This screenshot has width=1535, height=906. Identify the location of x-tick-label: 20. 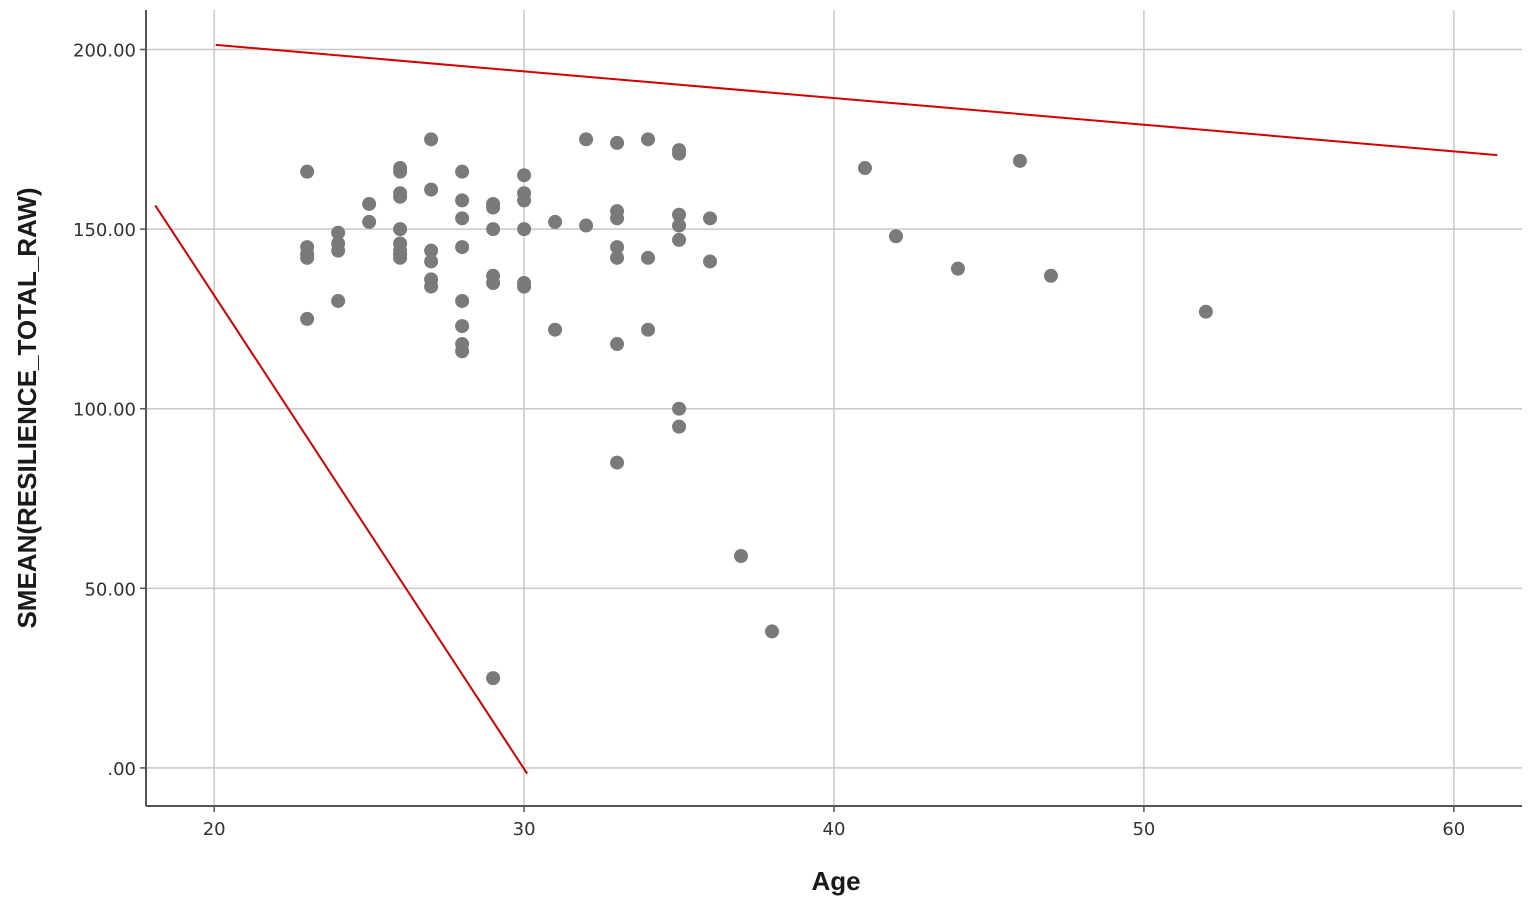
(214, 829).